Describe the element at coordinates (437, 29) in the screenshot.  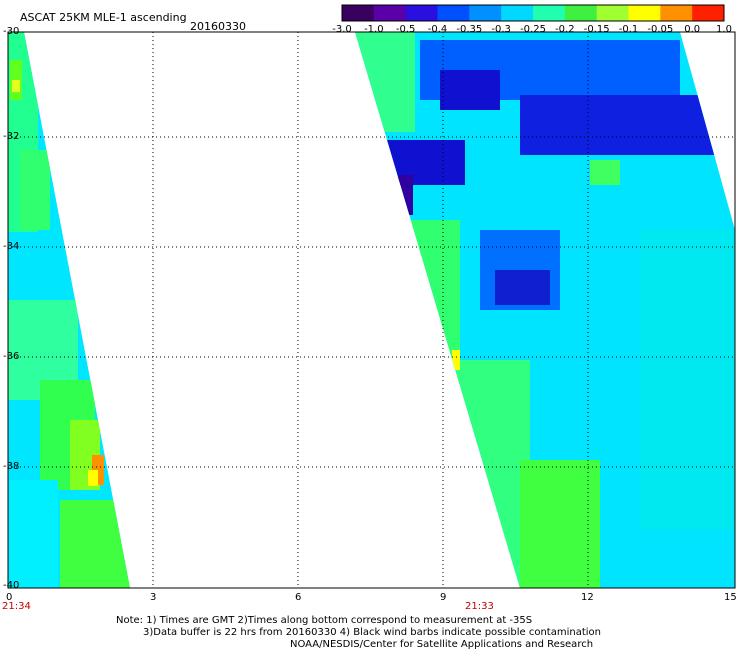
I see `colorbar-tick-label: -0.4` at that location.